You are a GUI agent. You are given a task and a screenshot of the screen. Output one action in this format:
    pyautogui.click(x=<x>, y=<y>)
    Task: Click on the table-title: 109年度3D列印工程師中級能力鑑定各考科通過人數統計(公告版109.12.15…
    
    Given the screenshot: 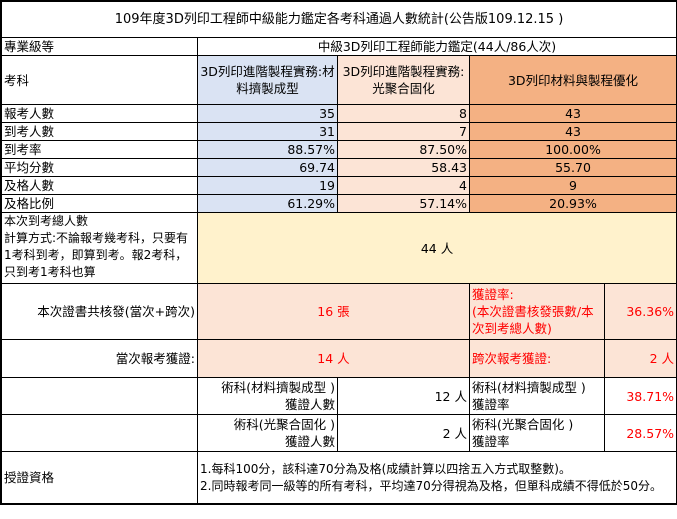 What is the action you would take?
    pyautogui.click(x=338, y=19)
    